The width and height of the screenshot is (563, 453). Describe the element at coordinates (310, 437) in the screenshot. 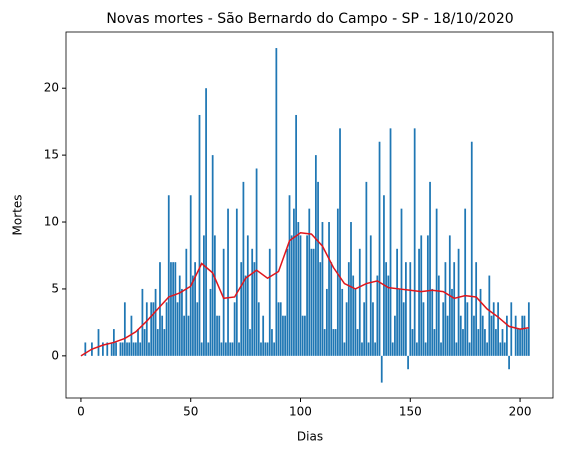

I see `x-axis-label: Dias` at that location.